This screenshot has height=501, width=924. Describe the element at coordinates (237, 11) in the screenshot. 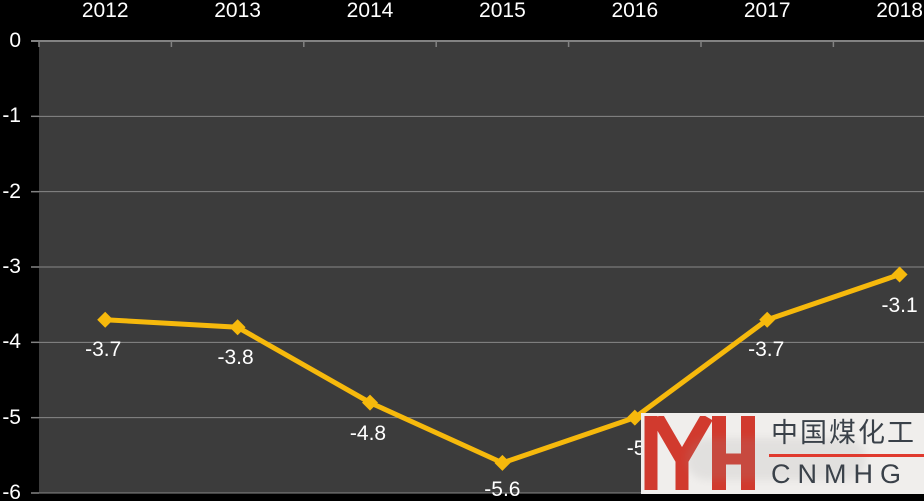

I see `x-axis-tick-label: 2013` at that location.